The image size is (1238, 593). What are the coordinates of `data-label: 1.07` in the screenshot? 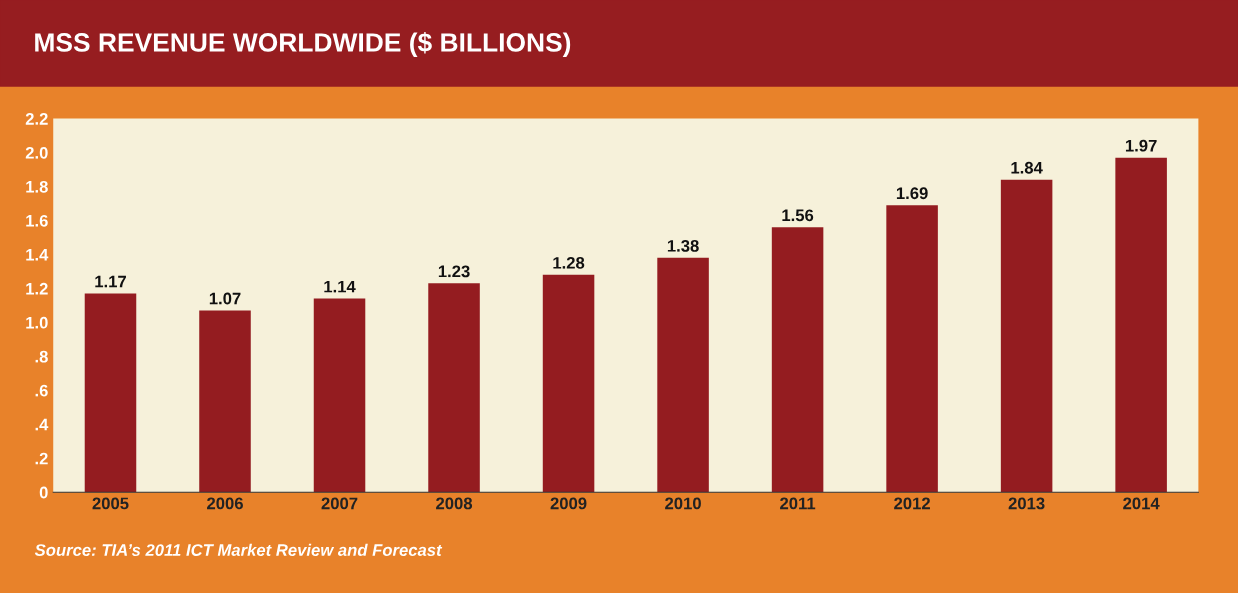 It's located at (225, 298).